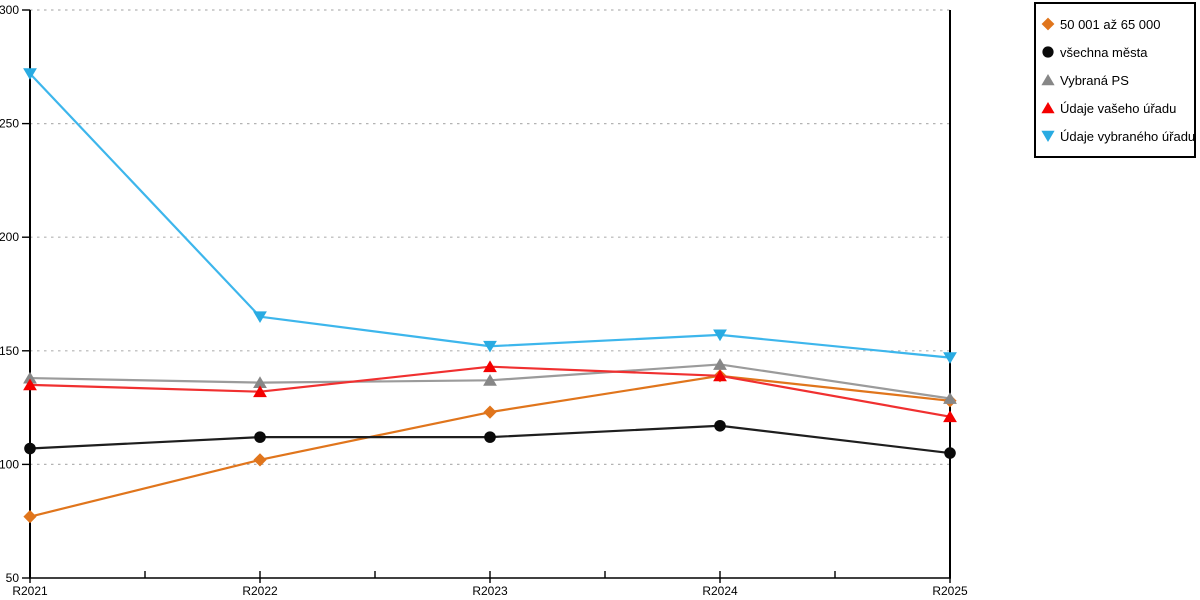 The width and height of the screenshot is (1200, 600). Describe the element at coordinates (1094, 80) in the screenshot. I see `legend-label: Vybraná PS` at that location.